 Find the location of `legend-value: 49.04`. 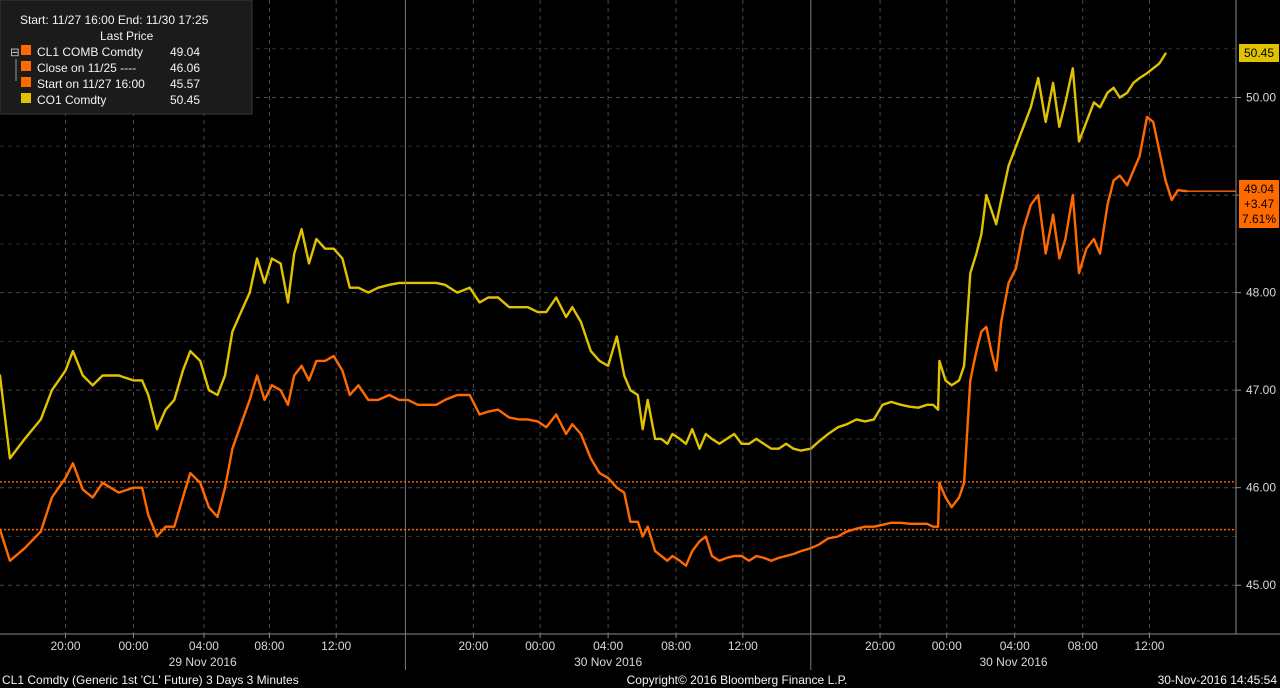

legend-value: 49.04 is located at coordinates (185, 52).